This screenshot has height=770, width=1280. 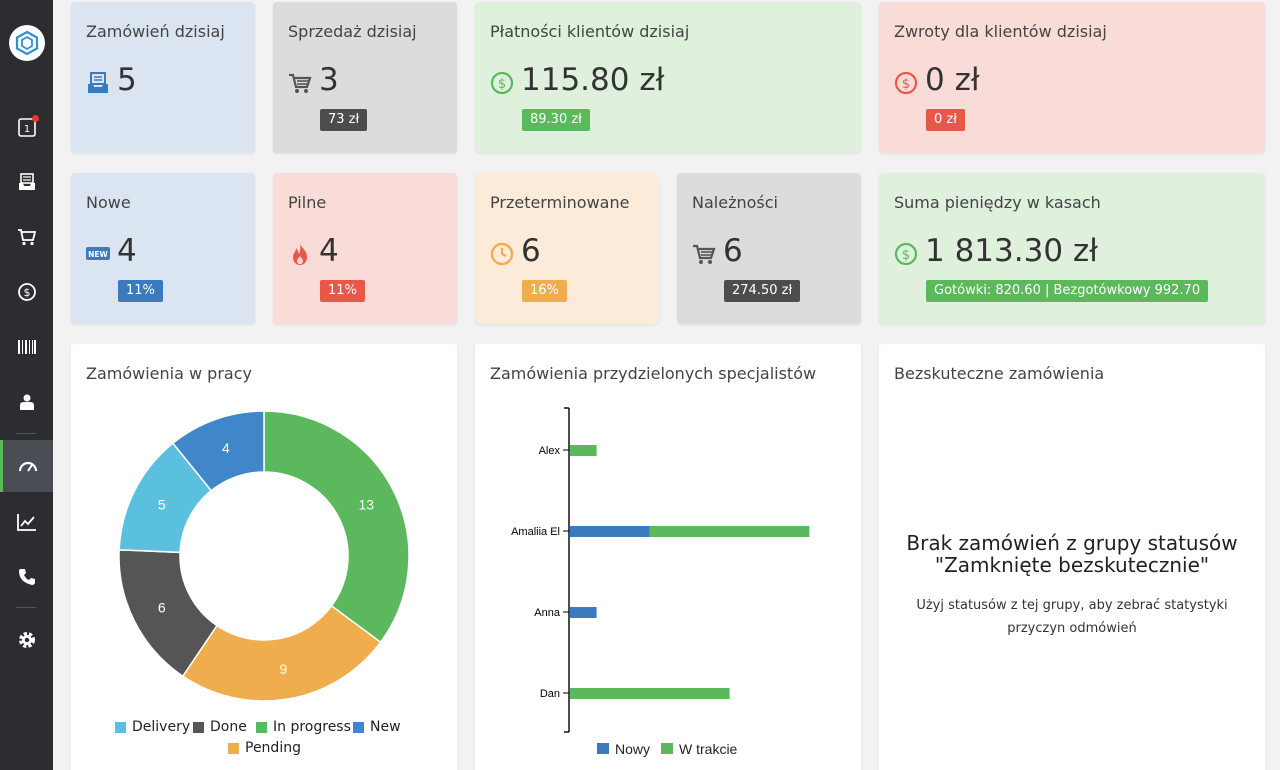 What do you see at coordinates (1072, 565) in the screenshot?
I see `empty-title-line2: "Zamknięte bezskutecznie"` at bounding box center [1072, 565].